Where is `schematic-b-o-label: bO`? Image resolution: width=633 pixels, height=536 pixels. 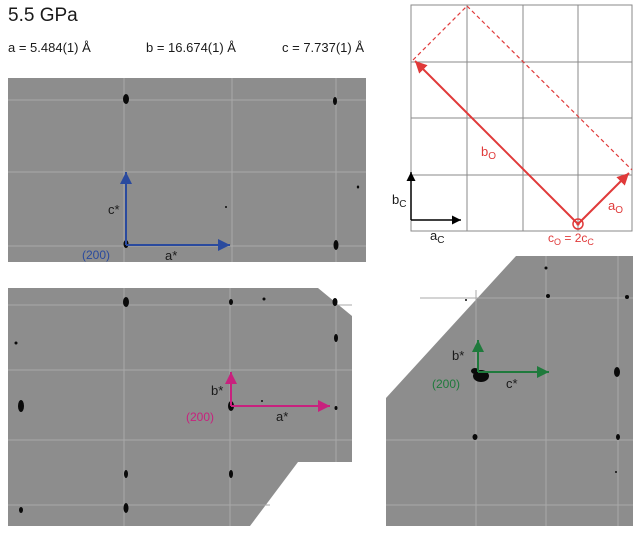
schematic-b-o-label: bO is located at coordinates (488, 153).